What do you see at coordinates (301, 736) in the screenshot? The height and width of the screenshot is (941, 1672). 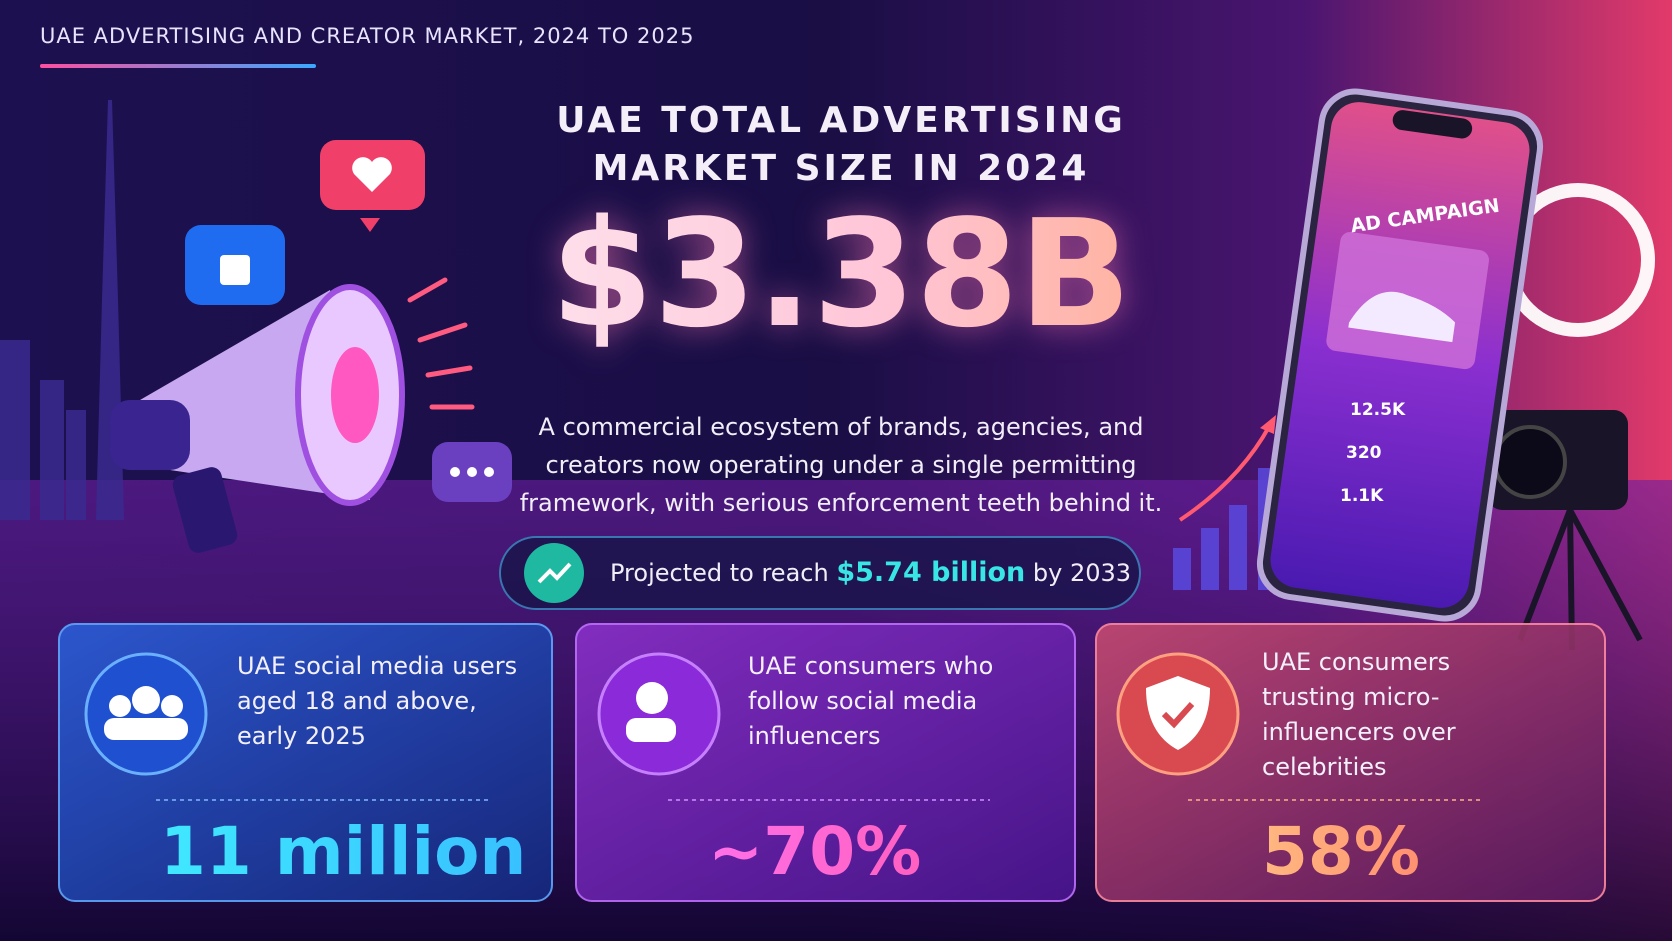 I see `card-text: early 2025` at bounding box center [301, 736].